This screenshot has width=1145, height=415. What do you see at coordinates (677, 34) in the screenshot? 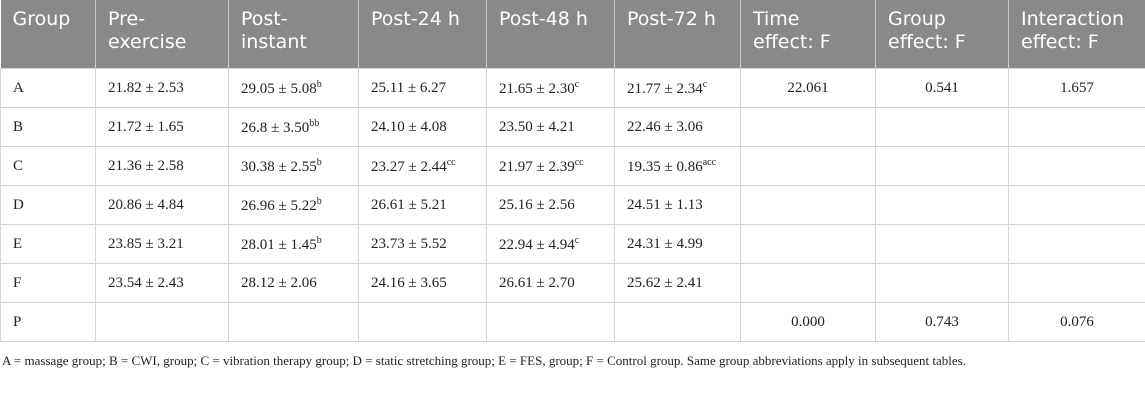
I see `header-cell: Post-72 h` at bounding box center [677, 34].